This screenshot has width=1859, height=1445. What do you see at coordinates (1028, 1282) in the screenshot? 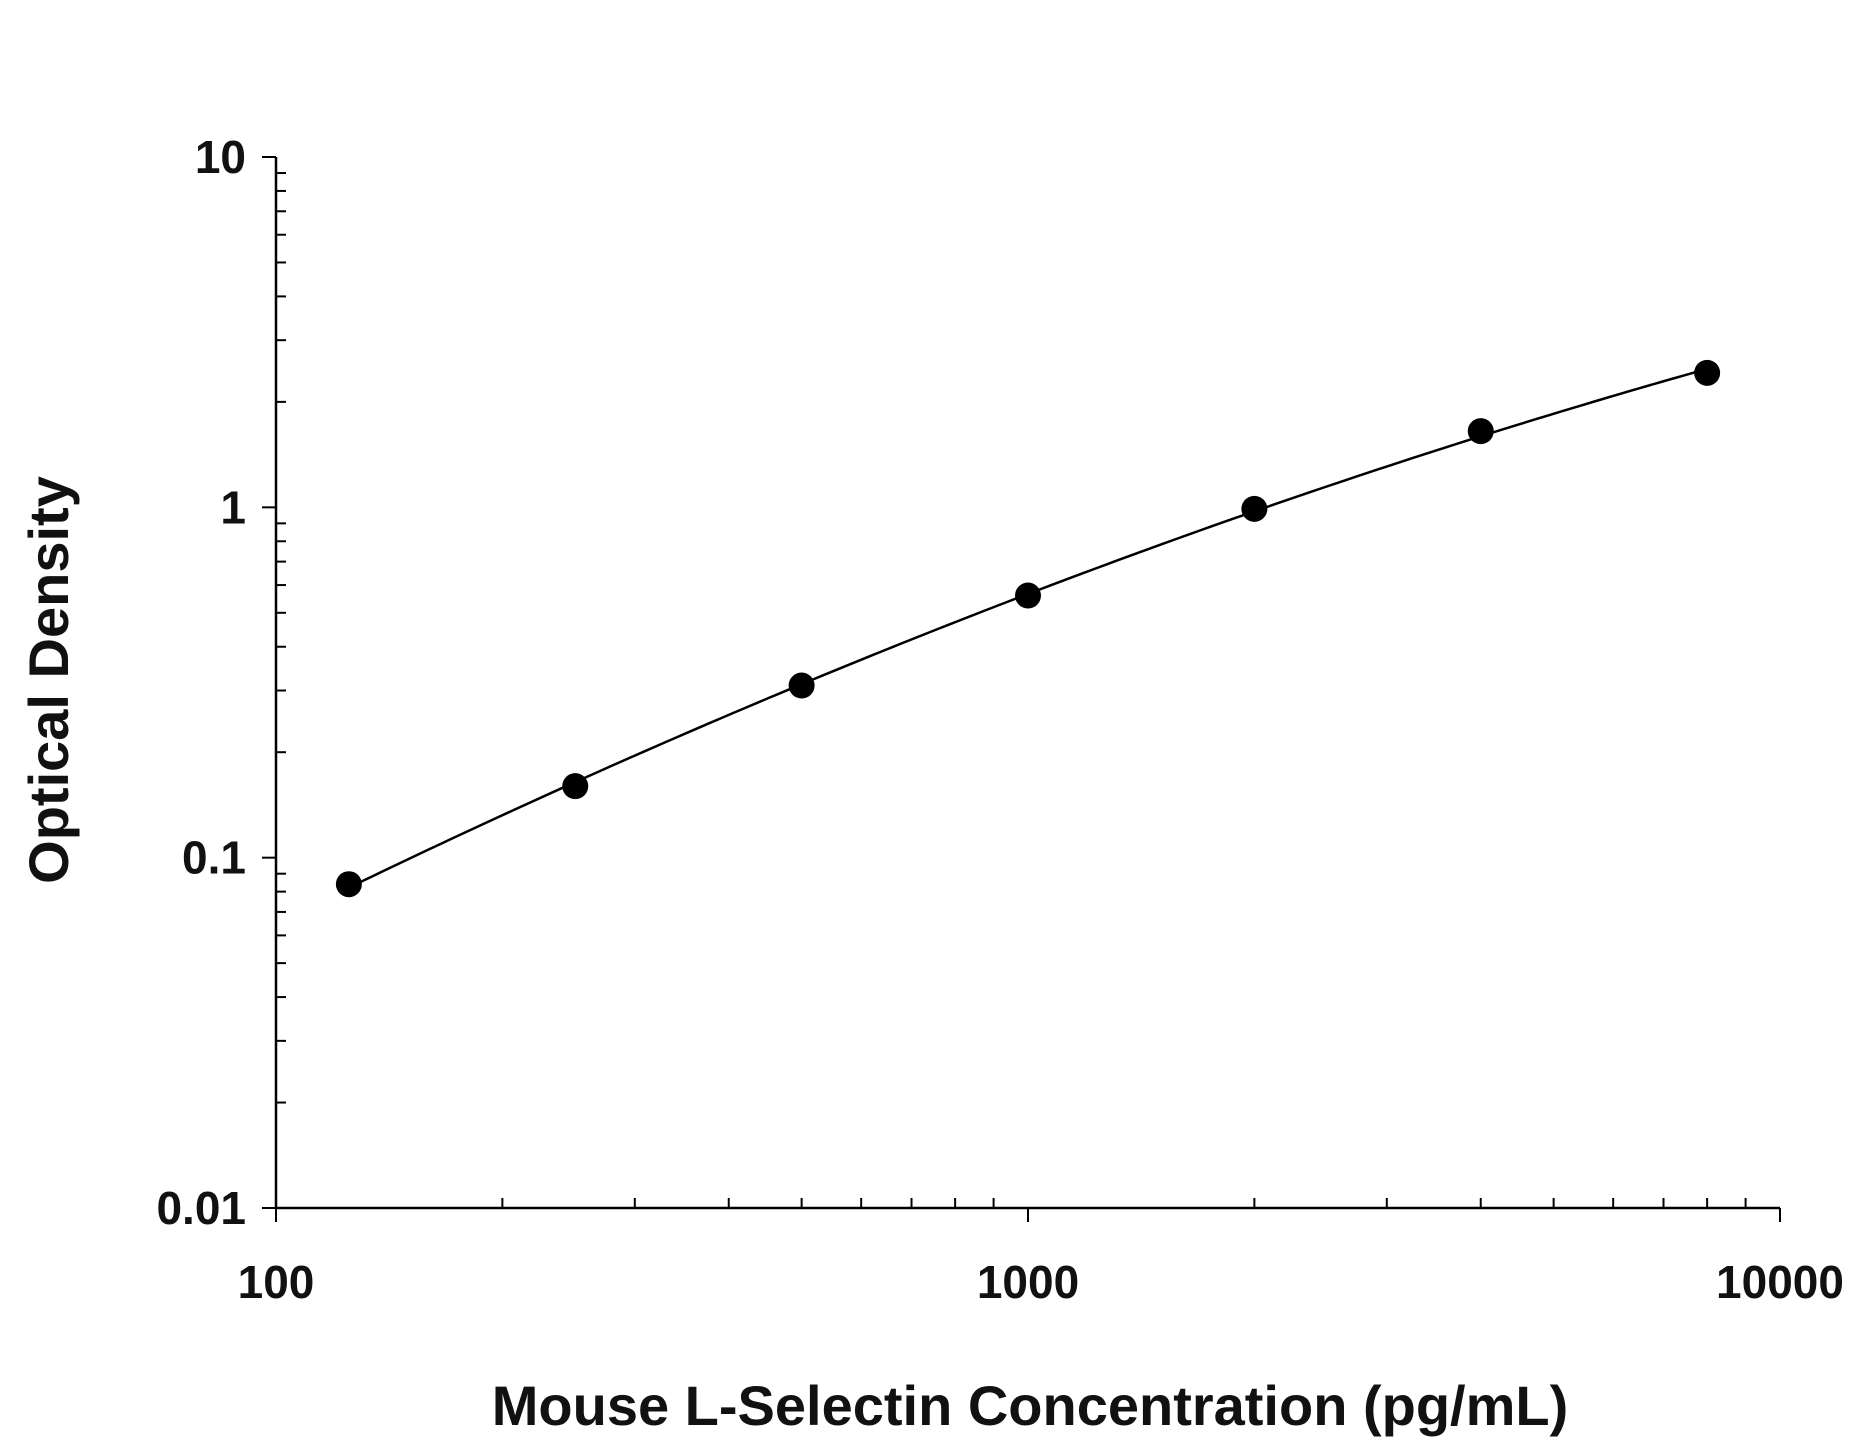
I see `x-tick-label: 1000` at bounding box center [1028, 1282].